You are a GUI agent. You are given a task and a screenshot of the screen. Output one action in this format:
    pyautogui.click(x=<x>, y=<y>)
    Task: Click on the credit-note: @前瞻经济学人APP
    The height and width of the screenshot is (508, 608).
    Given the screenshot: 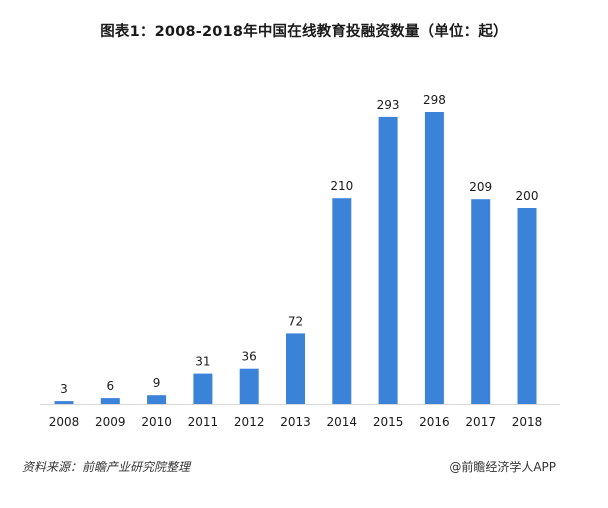 What is the action you would take?
    pyautogui.click(x=502, y=467)
    